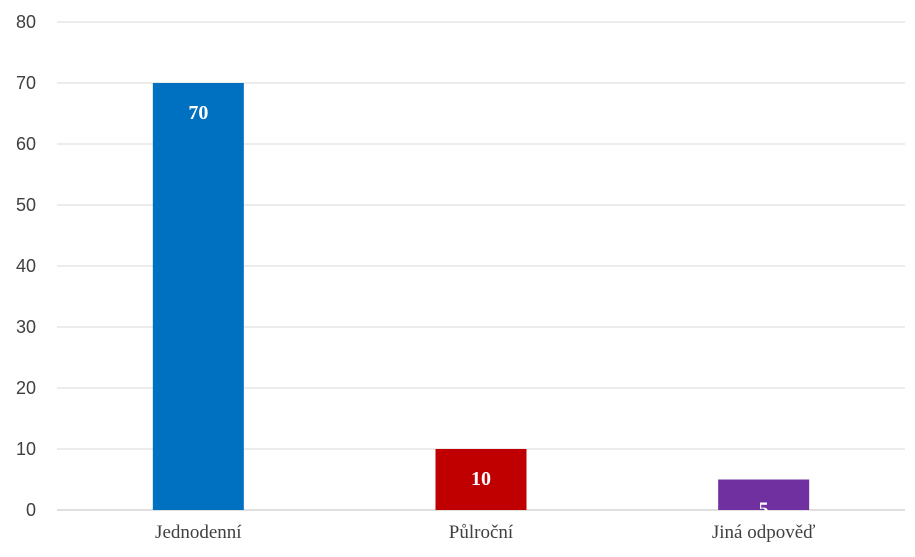 This screenshot has height=557, width=915. I want to click on data-label-2: 10, so click(481, 479).